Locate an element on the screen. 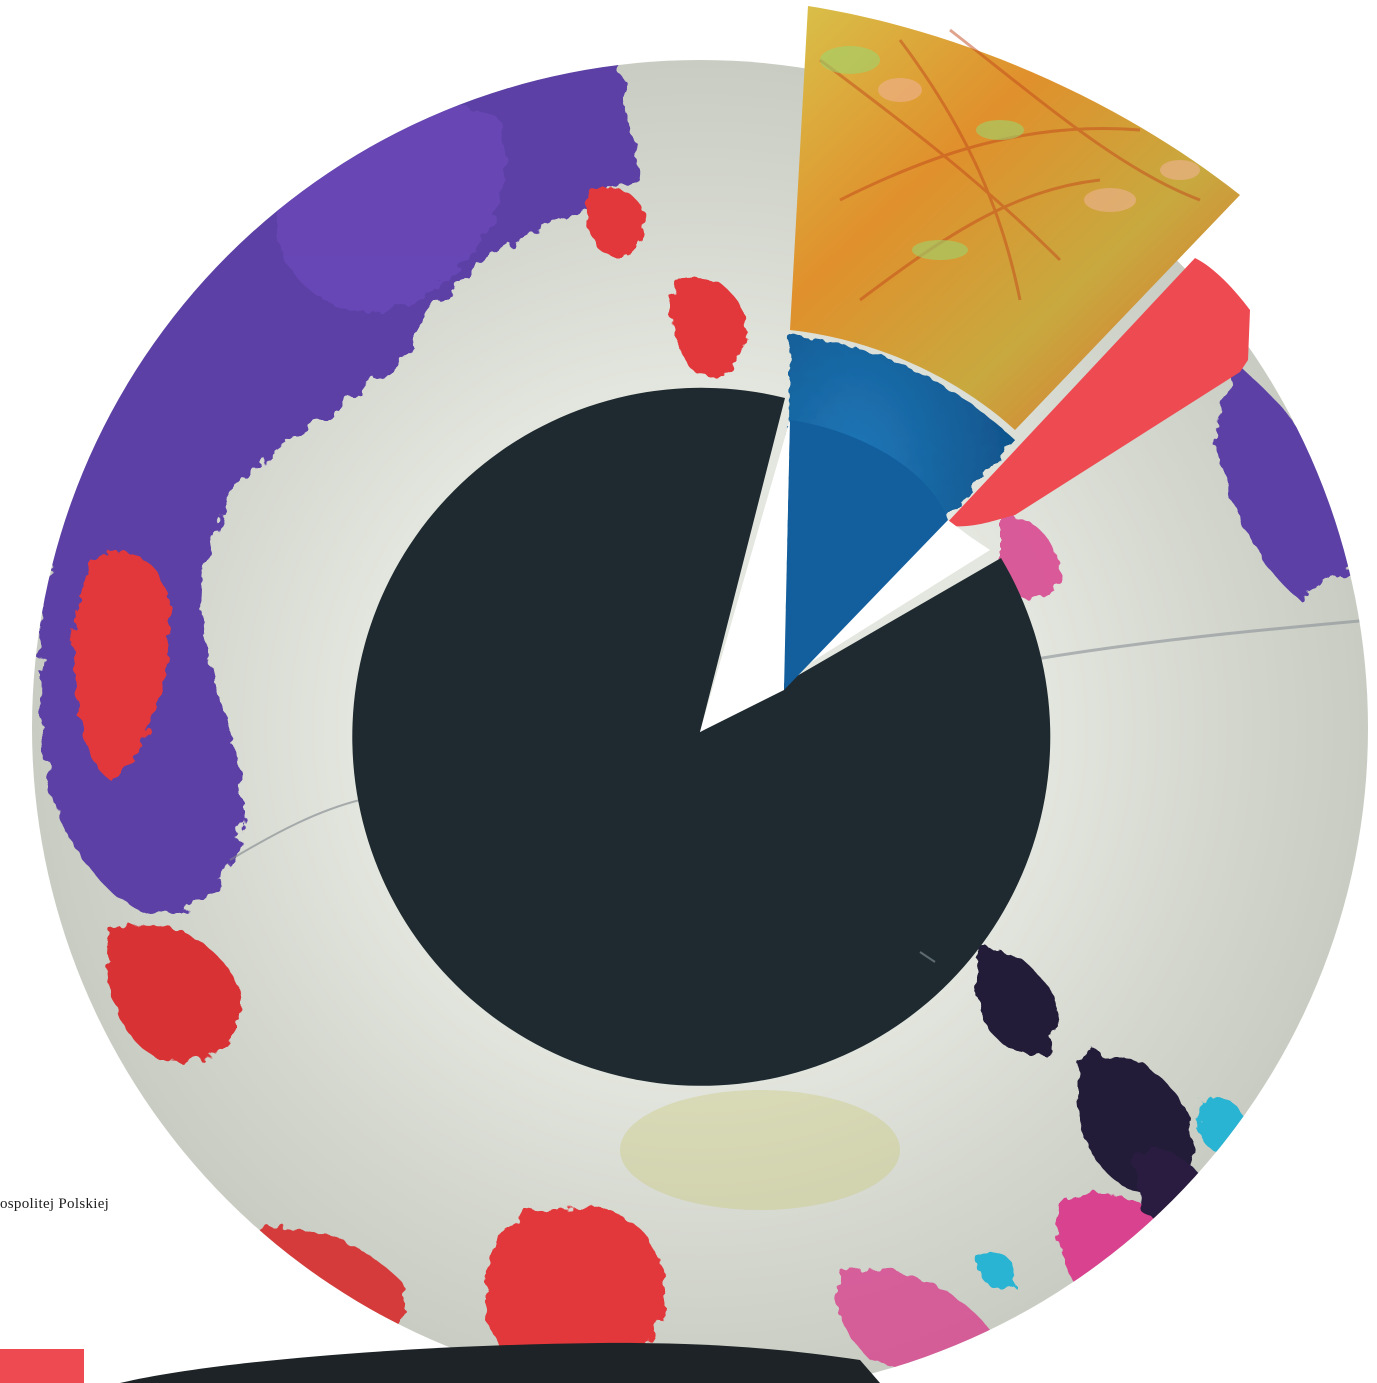 This screenshot has width=1377, height=1383. yellow-wash is located at coordinates (760, 1150).